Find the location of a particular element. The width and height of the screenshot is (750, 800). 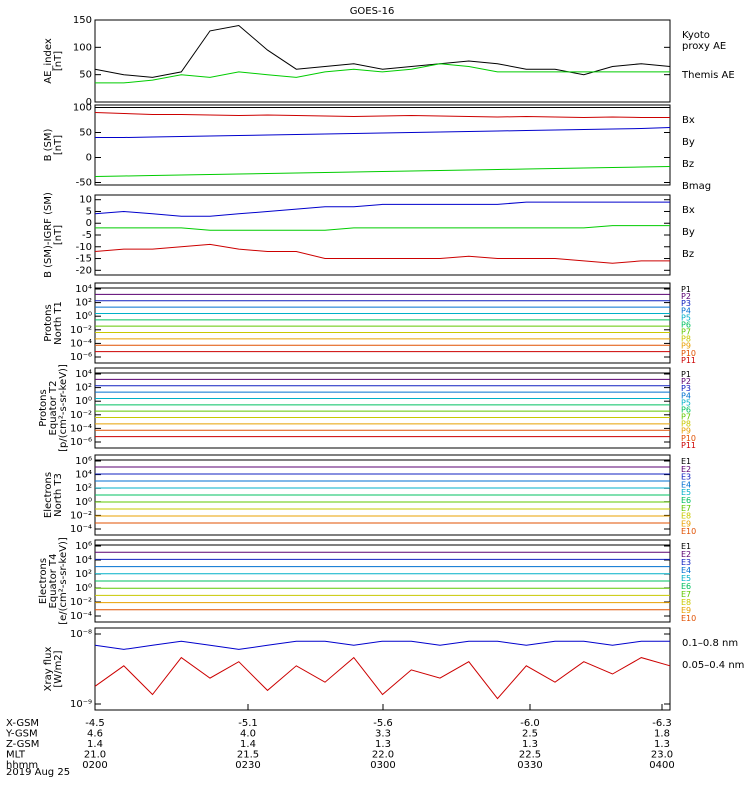

ylabel-eet4-2: [e/(cm²-s-sr-keV)] is located at coordinates (63, 581).